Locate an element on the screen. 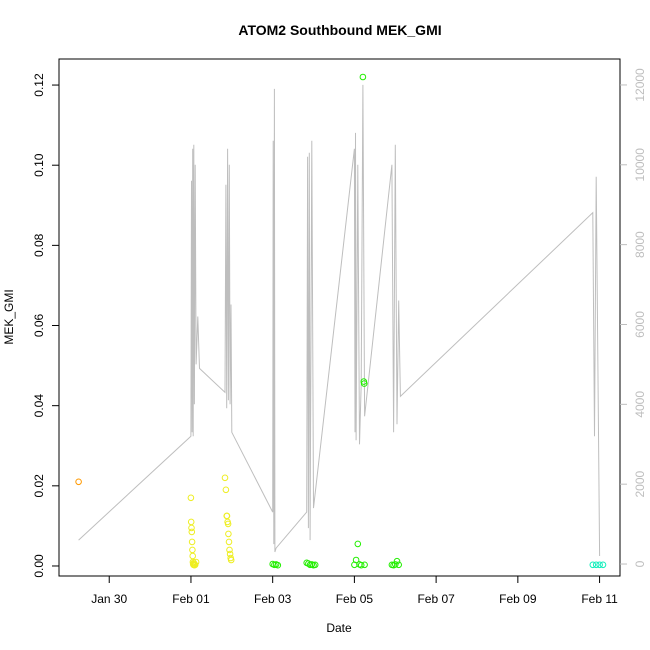 This screenshot has width=650, height=650. y2-tick-label: 6000 is located at coordinates (640, 324).